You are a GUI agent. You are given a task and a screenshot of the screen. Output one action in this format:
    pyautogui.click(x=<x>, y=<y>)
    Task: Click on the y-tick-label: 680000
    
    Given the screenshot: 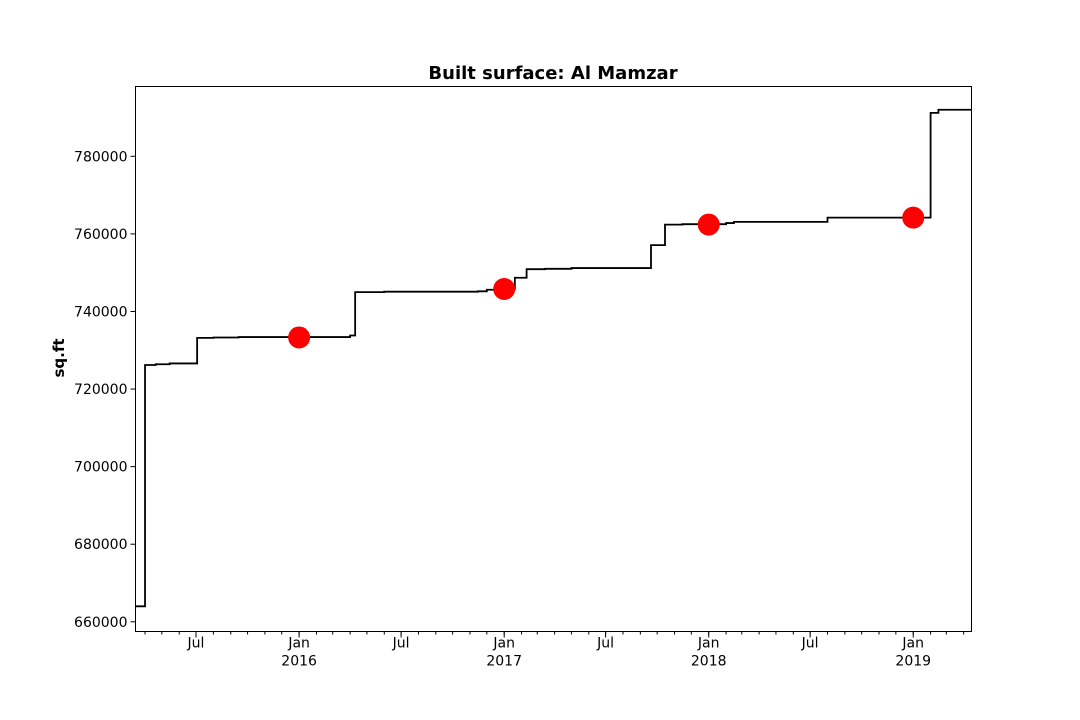 What is the action you would take?
    pyautogui.click(x=100, y=545)
    